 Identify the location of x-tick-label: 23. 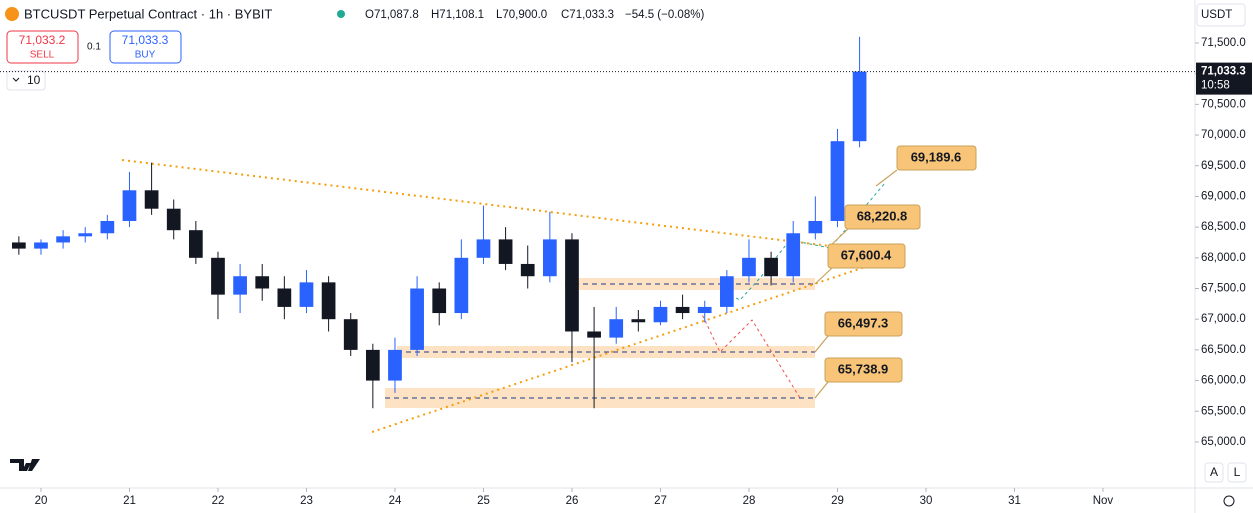
(306, 501).